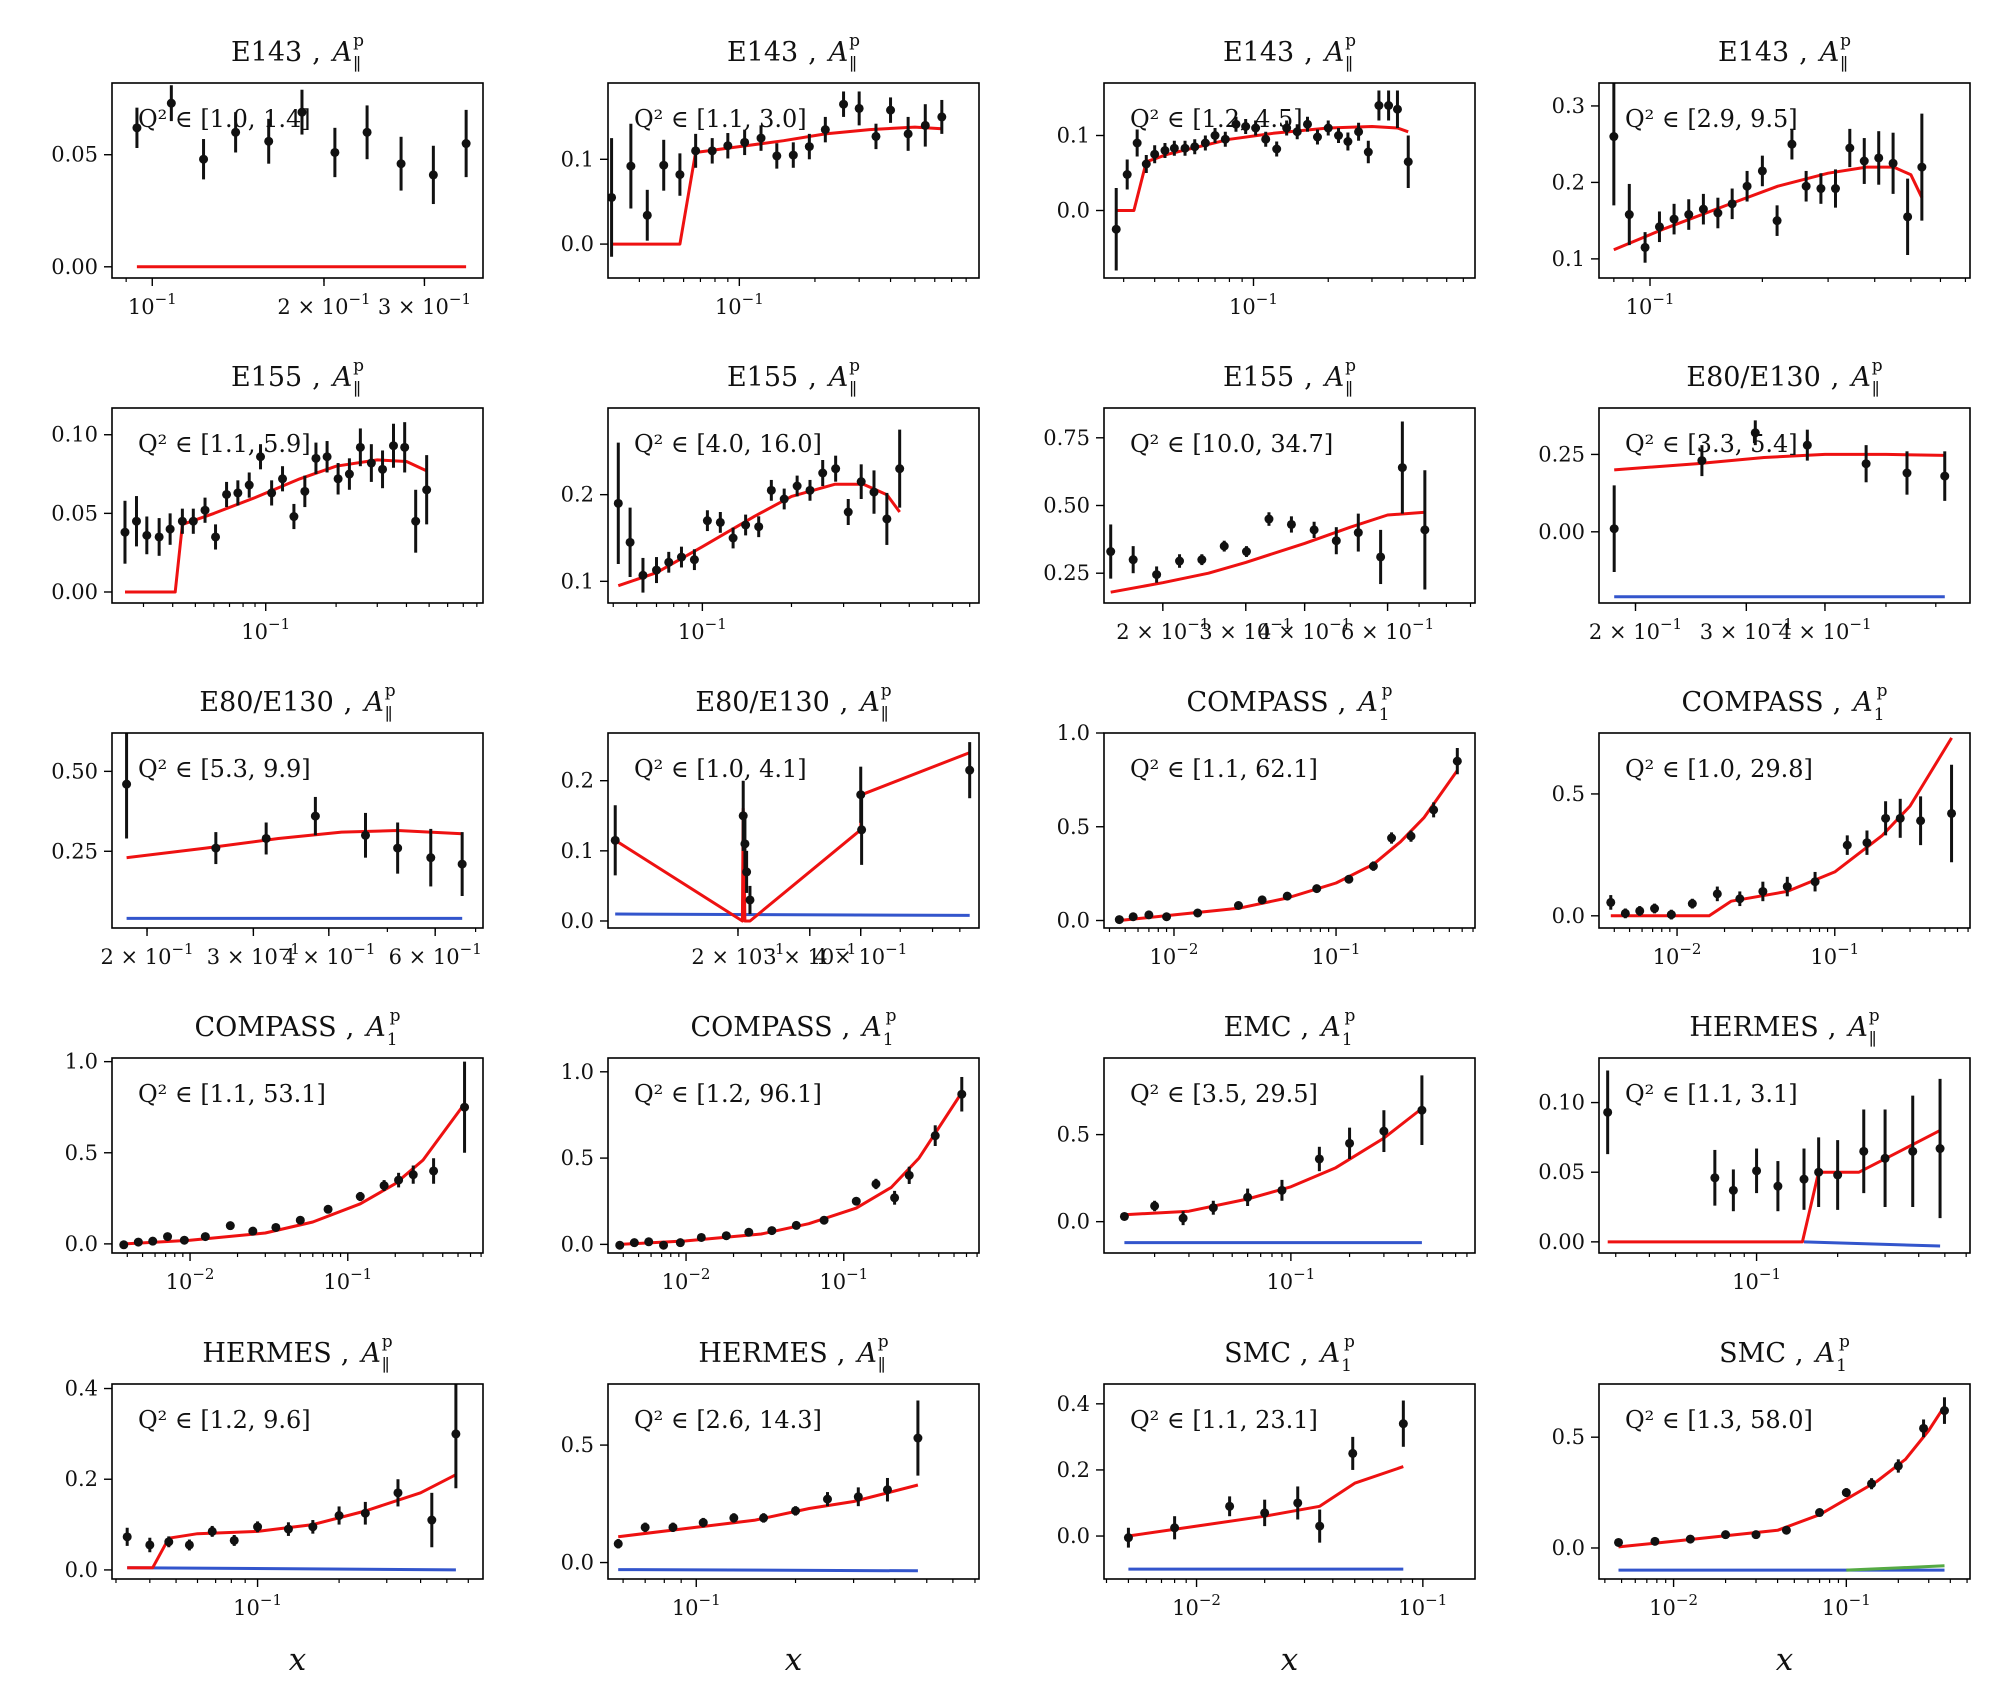 This screenshot has width=2000, height=1700. What do you see at coordinates (1350, 1016) in the screenshot?
I see `observable-superscript: p` at bounding box center [1350, 1016].